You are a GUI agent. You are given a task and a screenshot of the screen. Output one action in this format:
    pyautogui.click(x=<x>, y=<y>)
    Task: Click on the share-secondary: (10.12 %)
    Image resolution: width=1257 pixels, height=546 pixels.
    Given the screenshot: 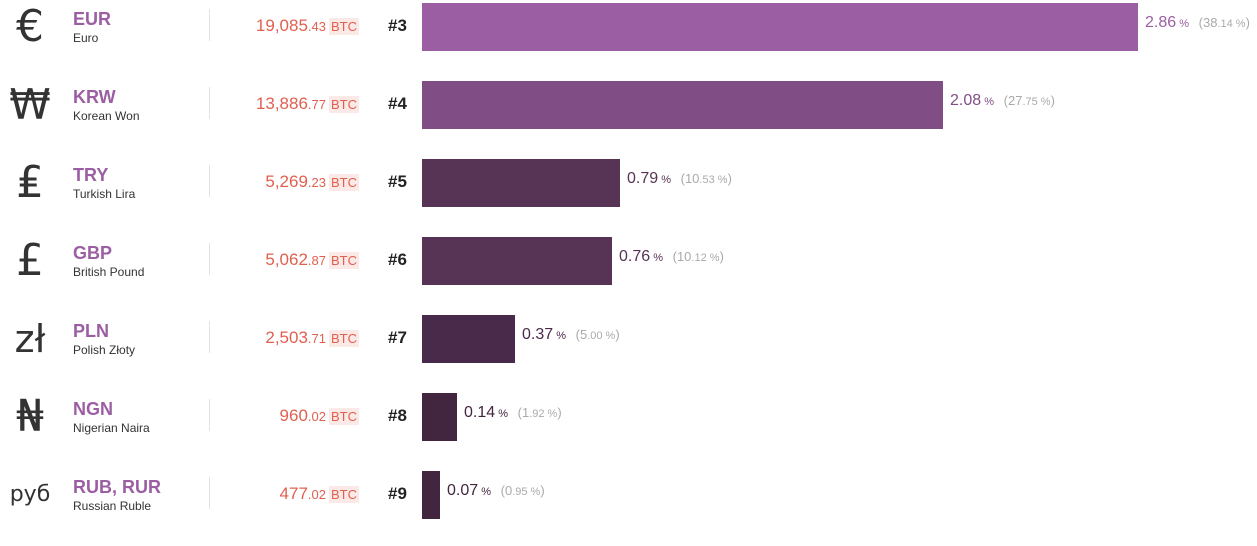 What is the action you would take?
    pyautogui.click(x=698, y=256)
    